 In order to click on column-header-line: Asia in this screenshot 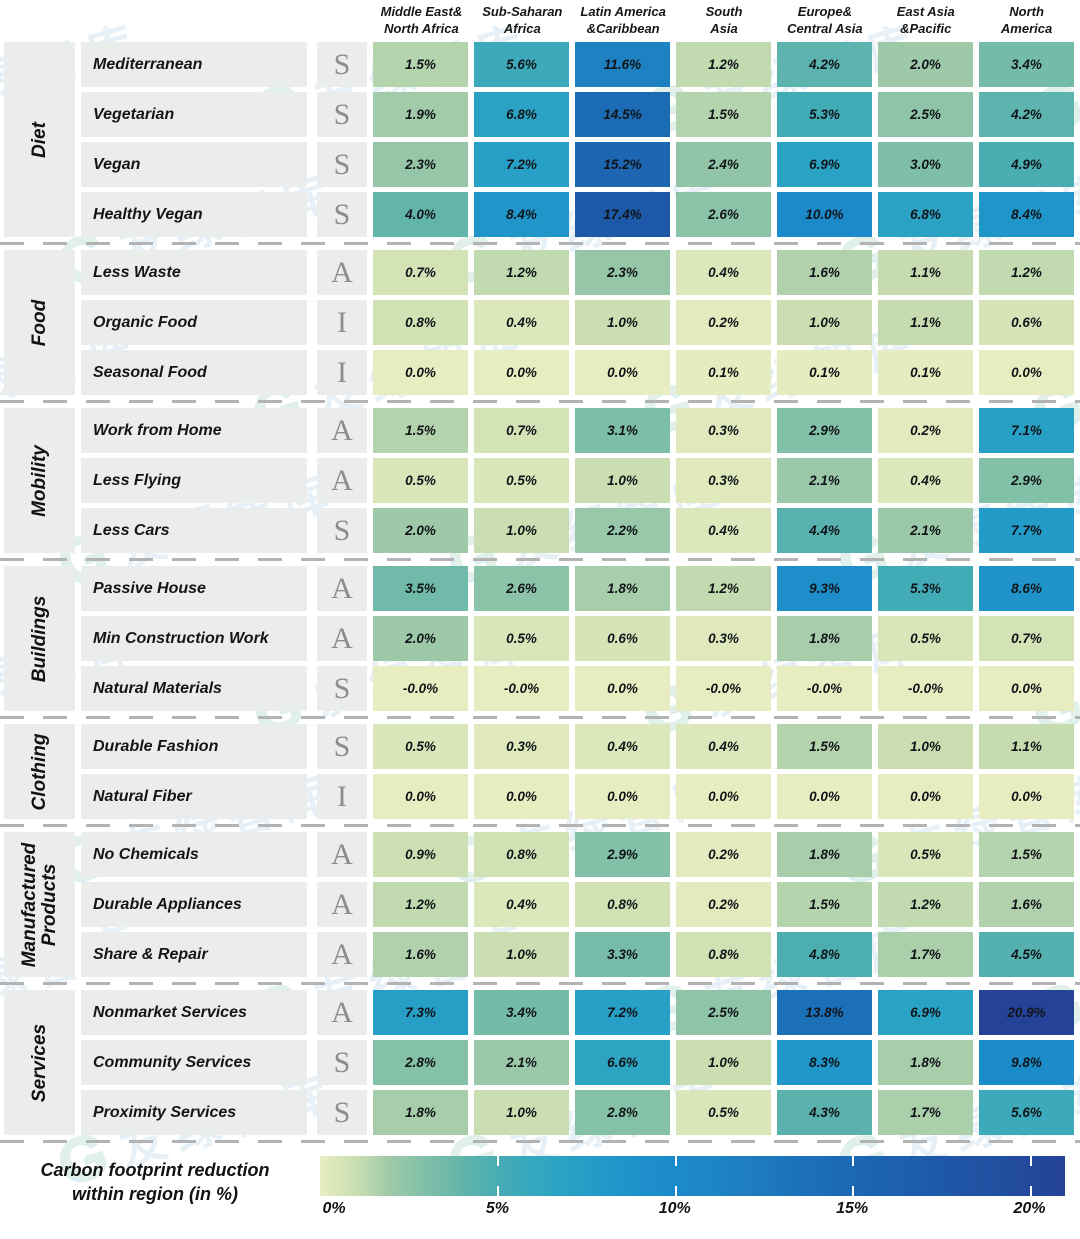, I will do `click(724, 28)`.